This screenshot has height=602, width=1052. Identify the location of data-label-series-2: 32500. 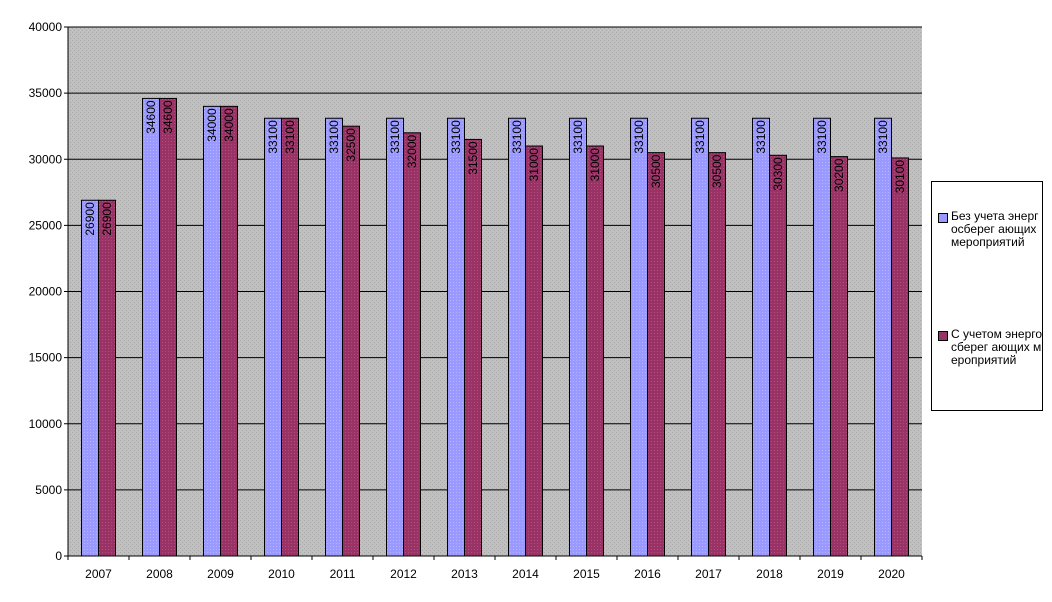
(351, 145).